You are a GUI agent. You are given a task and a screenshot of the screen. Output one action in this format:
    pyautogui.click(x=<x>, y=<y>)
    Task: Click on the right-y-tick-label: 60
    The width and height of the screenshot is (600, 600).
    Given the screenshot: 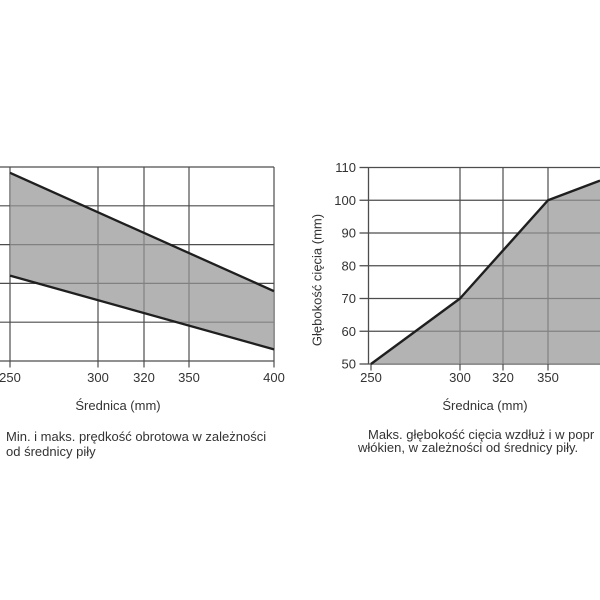 What is the action you would take?
    pyautogui.click(x=349, y=331)
    